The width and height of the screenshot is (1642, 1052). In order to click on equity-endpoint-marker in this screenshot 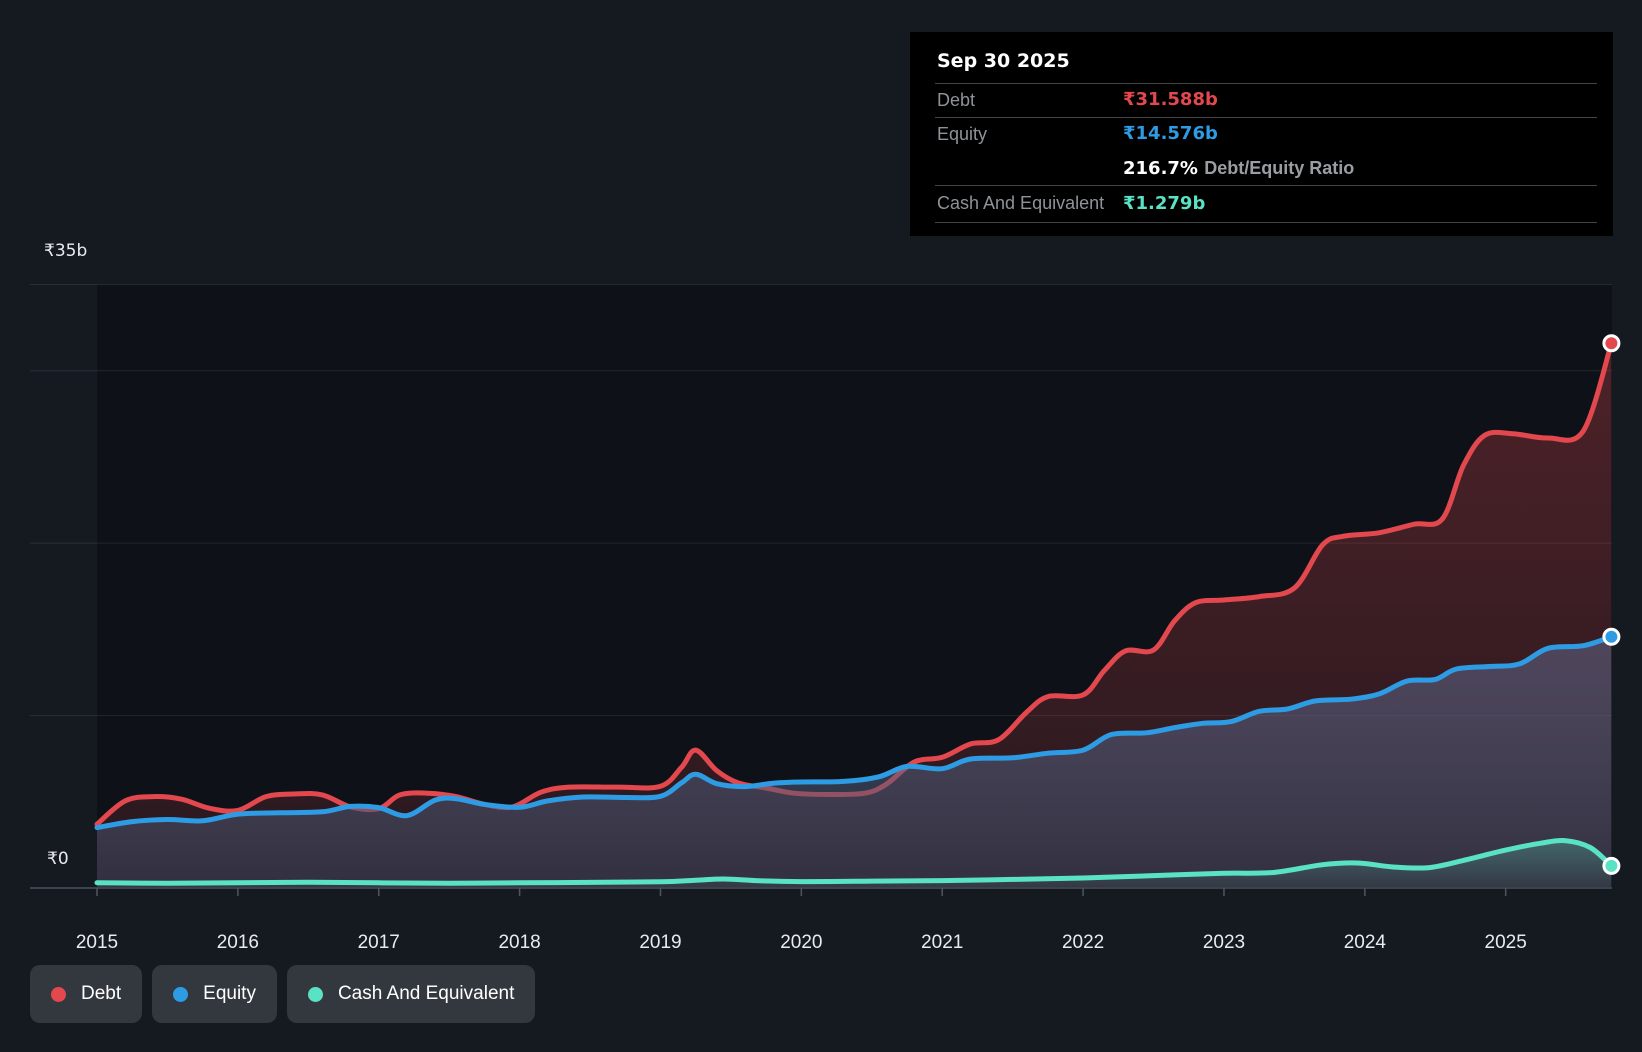, I will do `click(1611, 636)`.